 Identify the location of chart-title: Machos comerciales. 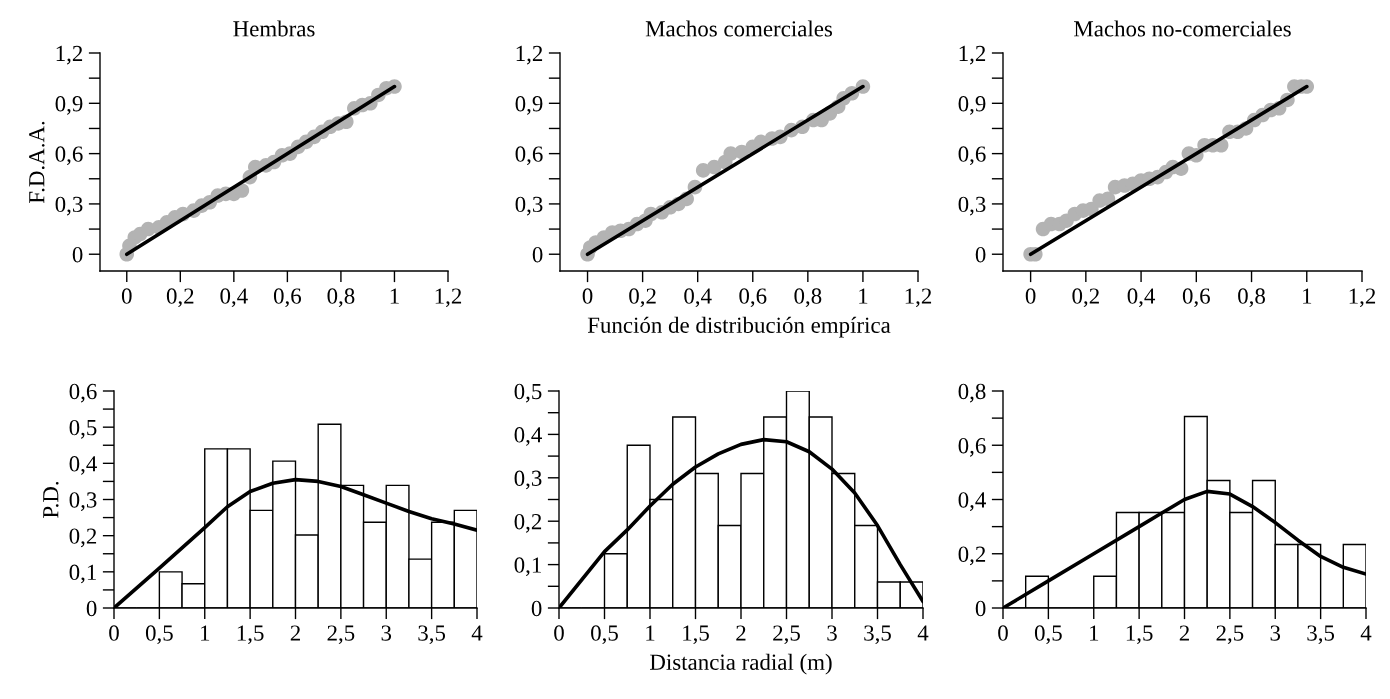
(739, 28).